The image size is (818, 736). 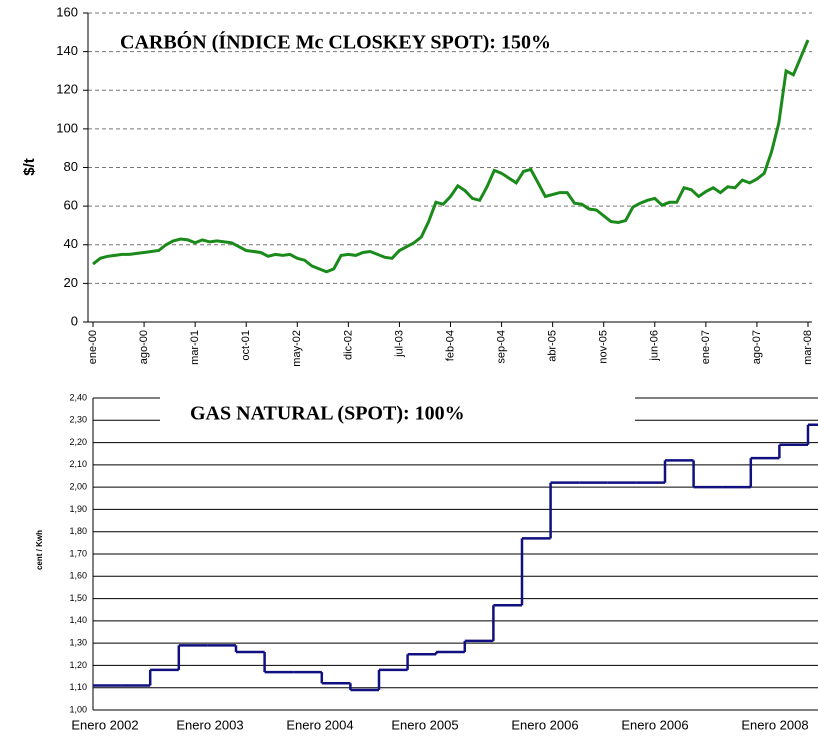 I want to click on x-tick-label: ago-00, so click(x=144, y=347).